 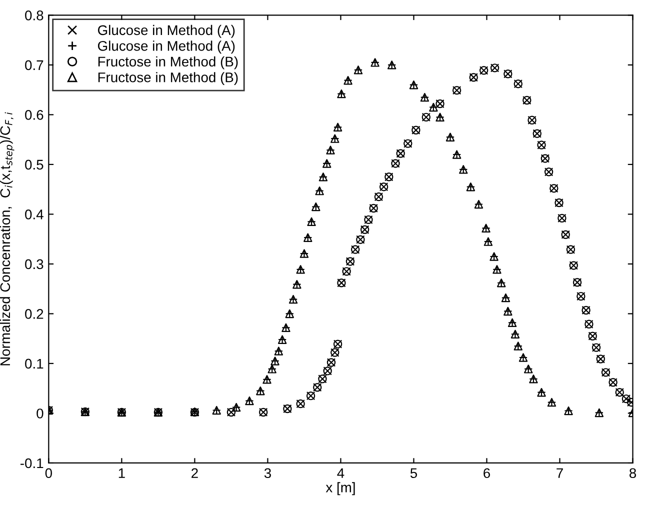 I want to click on y-tick-label: 0.8, so click(x=34, y=15).